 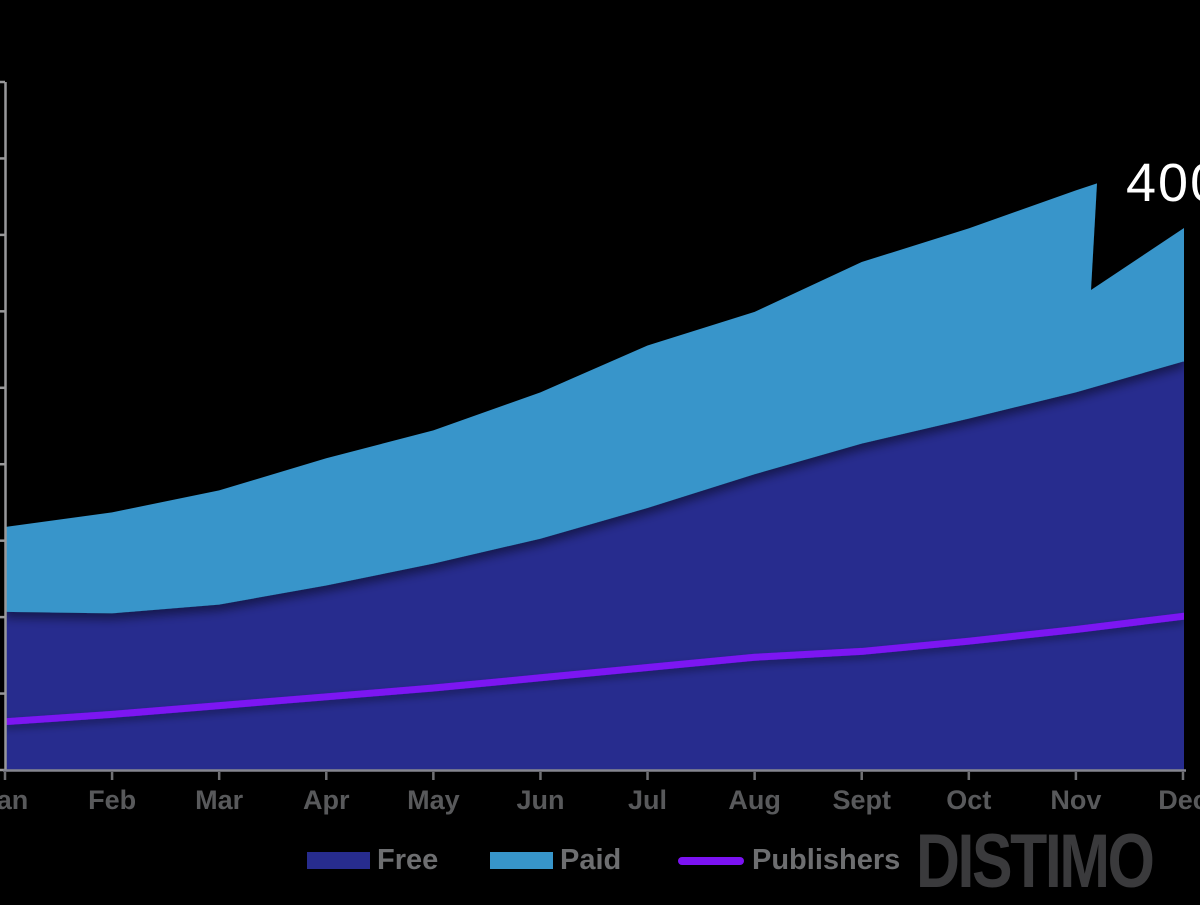 What do you see at coordinates (591, 860) in the screenshot?
I see `legend-label-paid: Paid` at bounding box center [591, 860].